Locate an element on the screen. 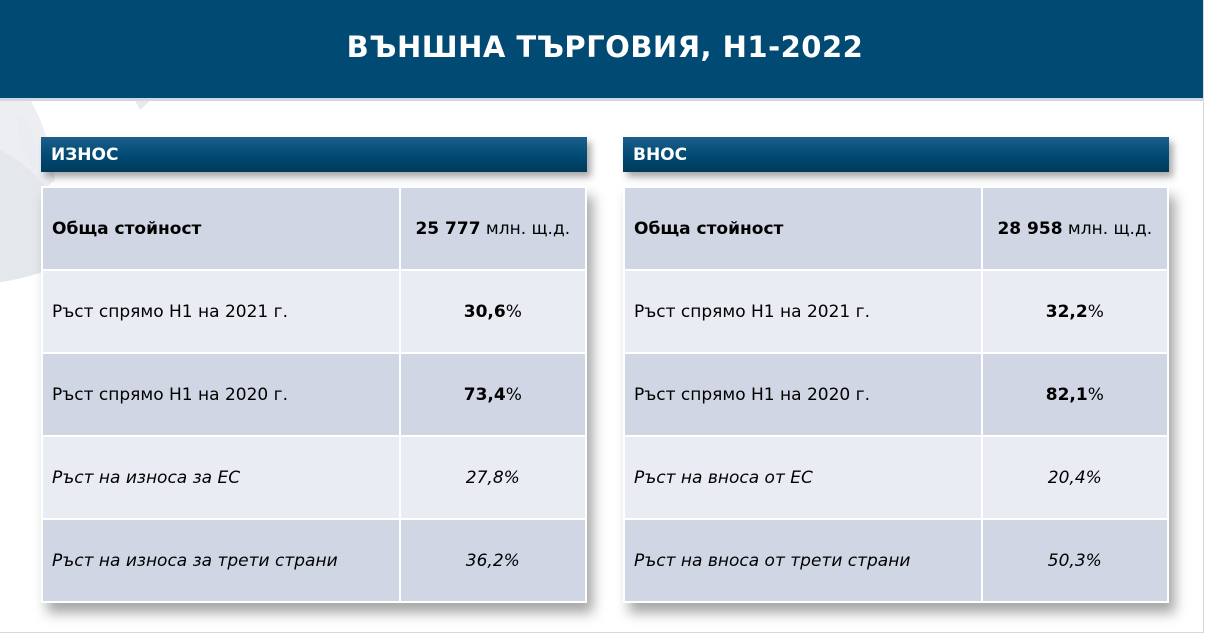 The height and width of the screenshot is (637, 1210). exports-row-value-cell: 73,4% is located at coordinates (493, 394).